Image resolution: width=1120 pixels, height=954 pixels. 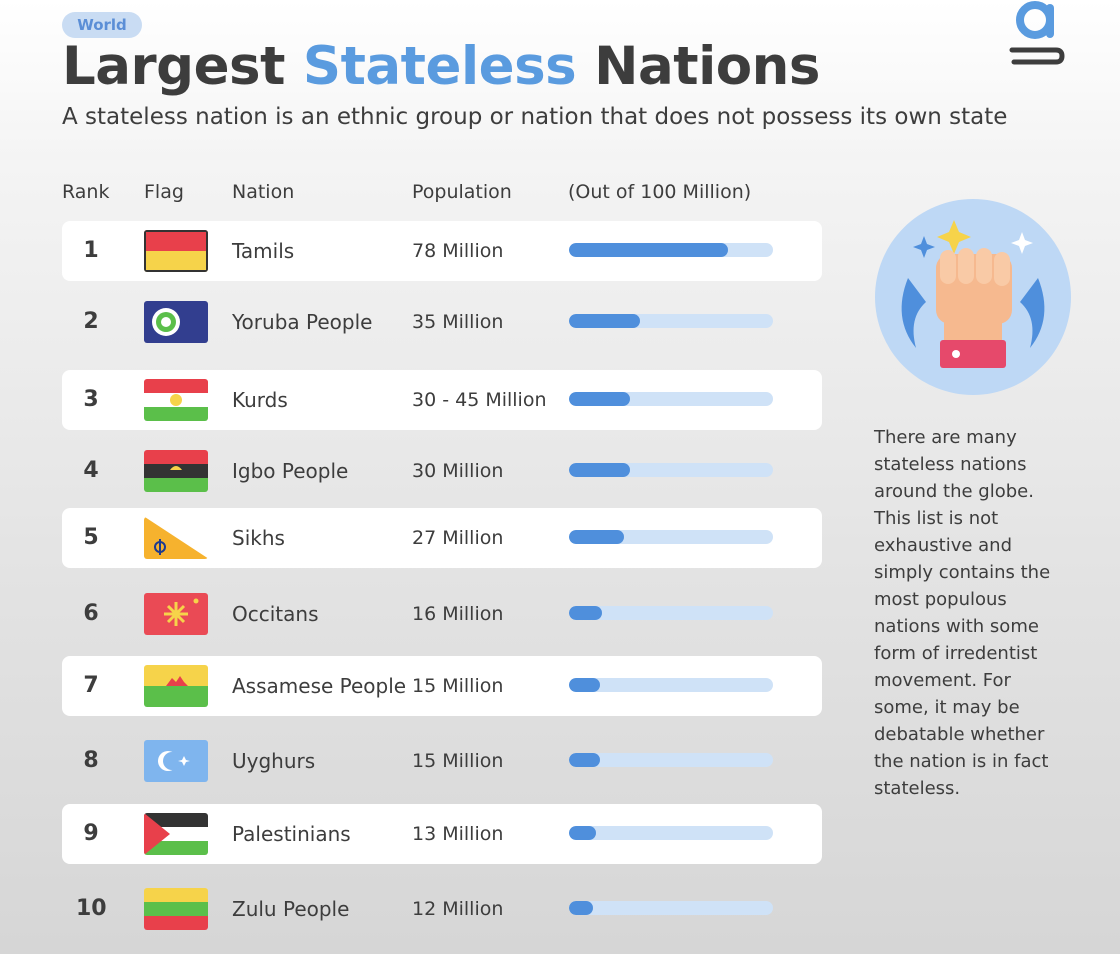 What do you see at coordinates (91, 833) in the screenshot?
I see `rank-label: 9` at bounding box center [91, 833].